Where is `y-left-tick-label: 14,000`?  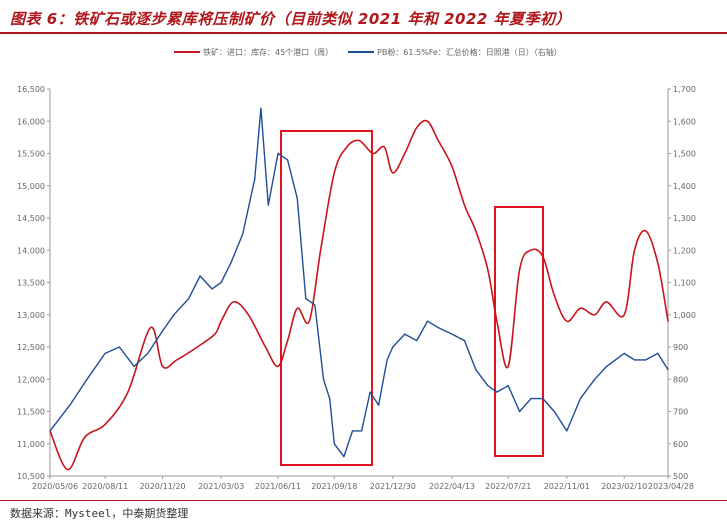 y-left-tick-label: 14,000 is located at coordinates (31, 250).